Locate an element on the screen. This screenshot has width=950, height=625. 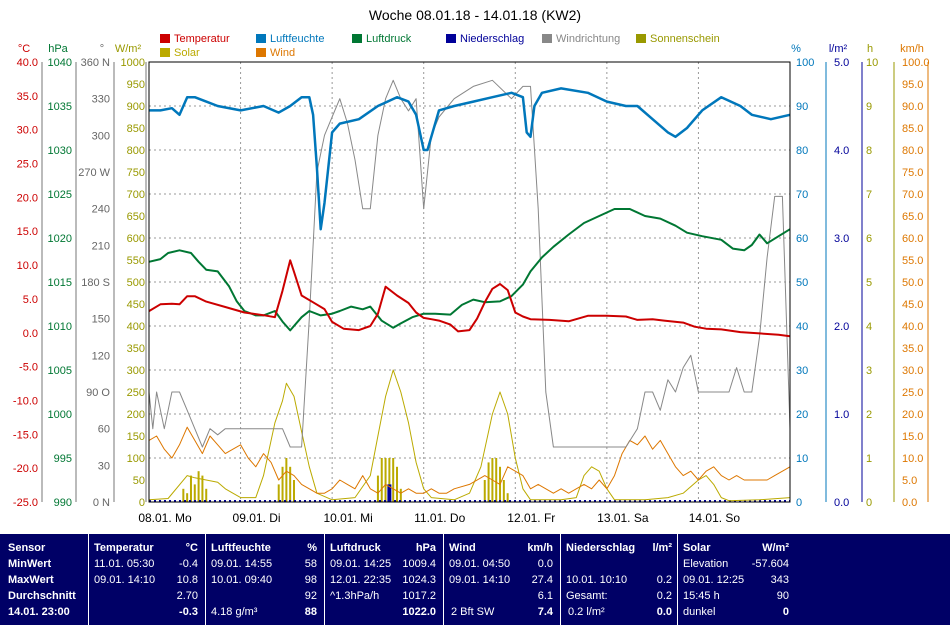
tick-label-sunshine: 2 is located at coordinates (869, 415).